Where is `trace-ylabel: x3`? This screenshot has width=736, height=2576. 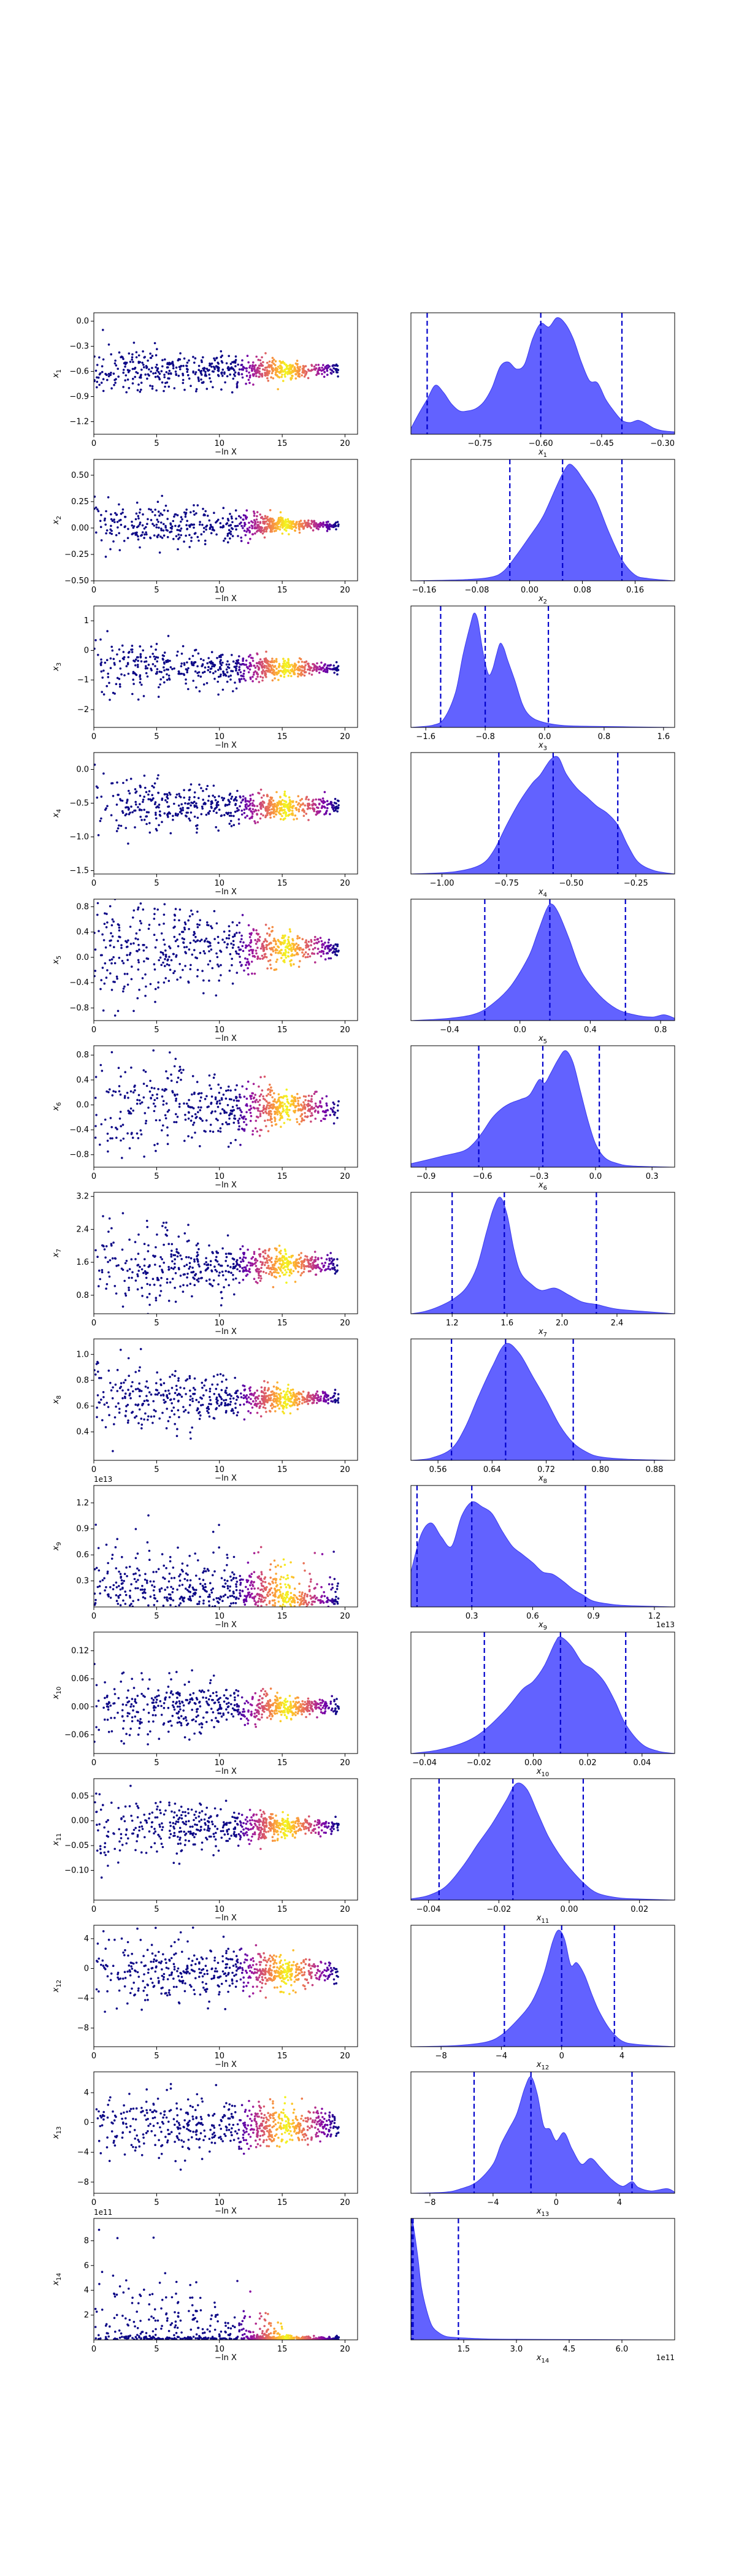
trace-ylabel: x3 is located at coordinates (57, 667).